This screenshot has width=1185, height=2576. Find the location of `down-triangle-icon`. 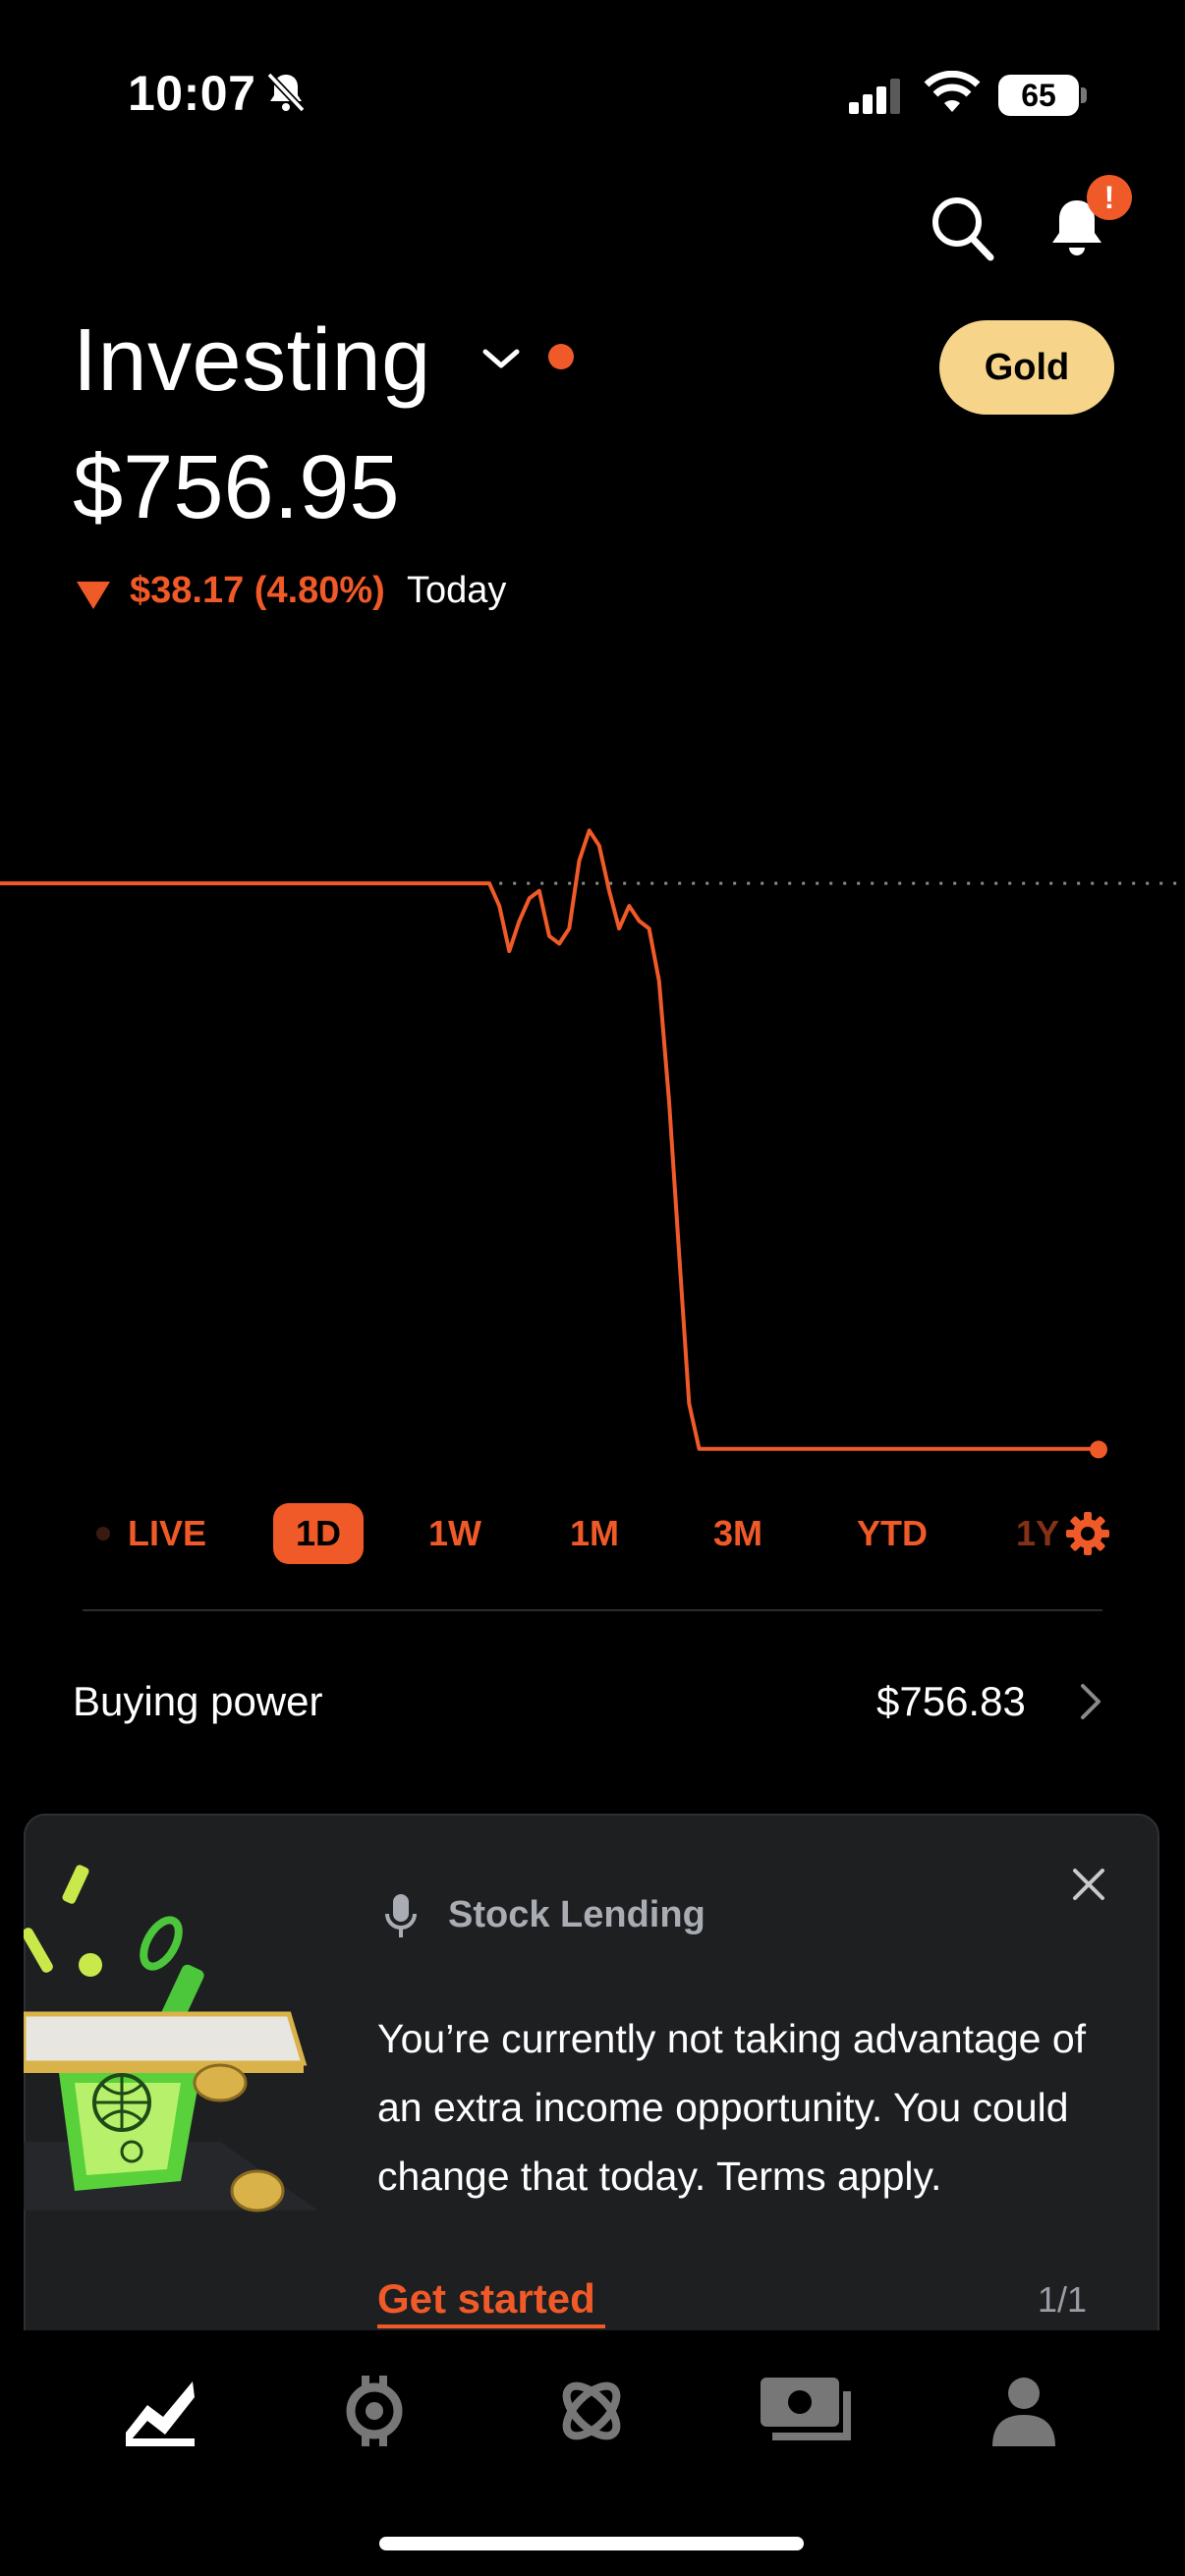

down-triangle-icon is located at coordinates (93, 595).